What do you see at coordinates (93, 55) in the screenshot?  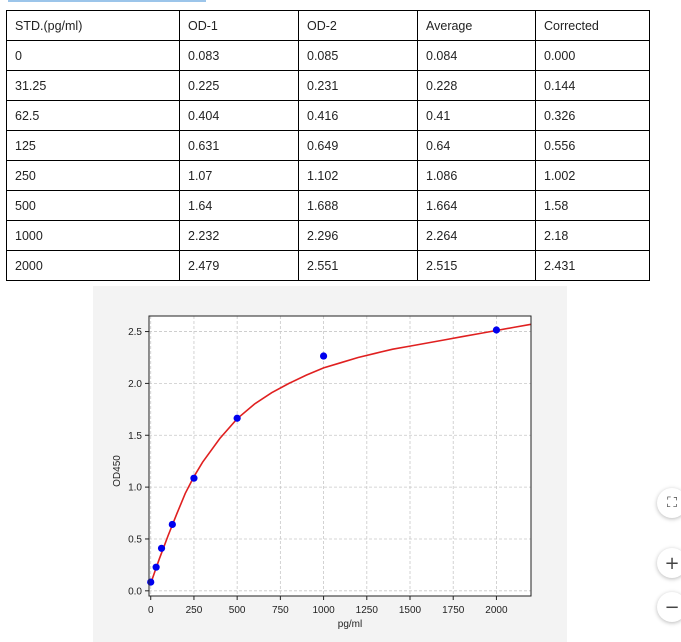 I see `cell-std: 0` at bounding box center [93, 55].